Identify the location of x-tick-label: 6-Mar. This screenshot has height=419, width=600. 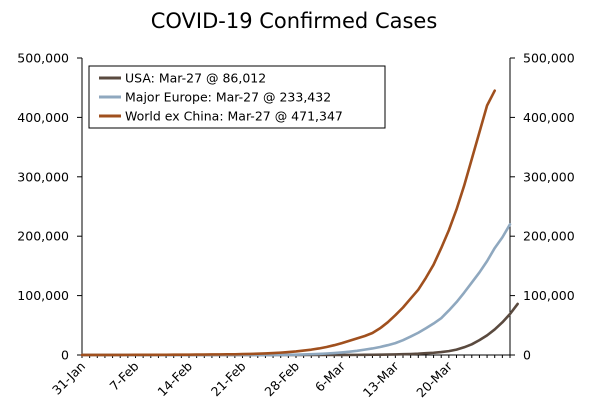
(330, 376).